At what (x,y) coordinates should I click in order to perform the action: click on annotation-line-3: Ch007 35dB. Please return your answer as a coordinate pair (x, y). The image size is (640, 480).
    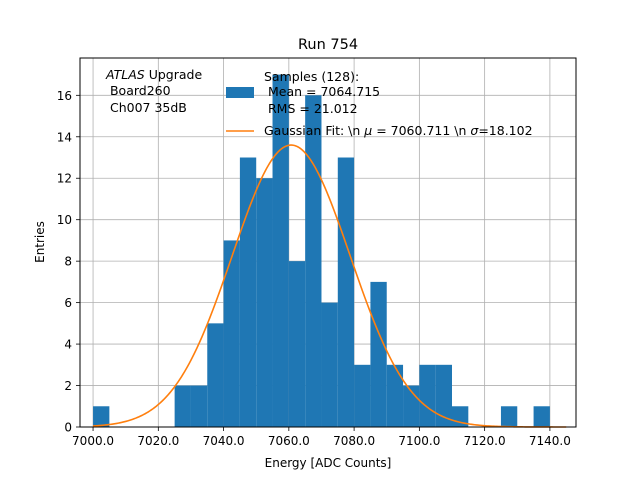
    Looking at the image, I should click on (146, 107).